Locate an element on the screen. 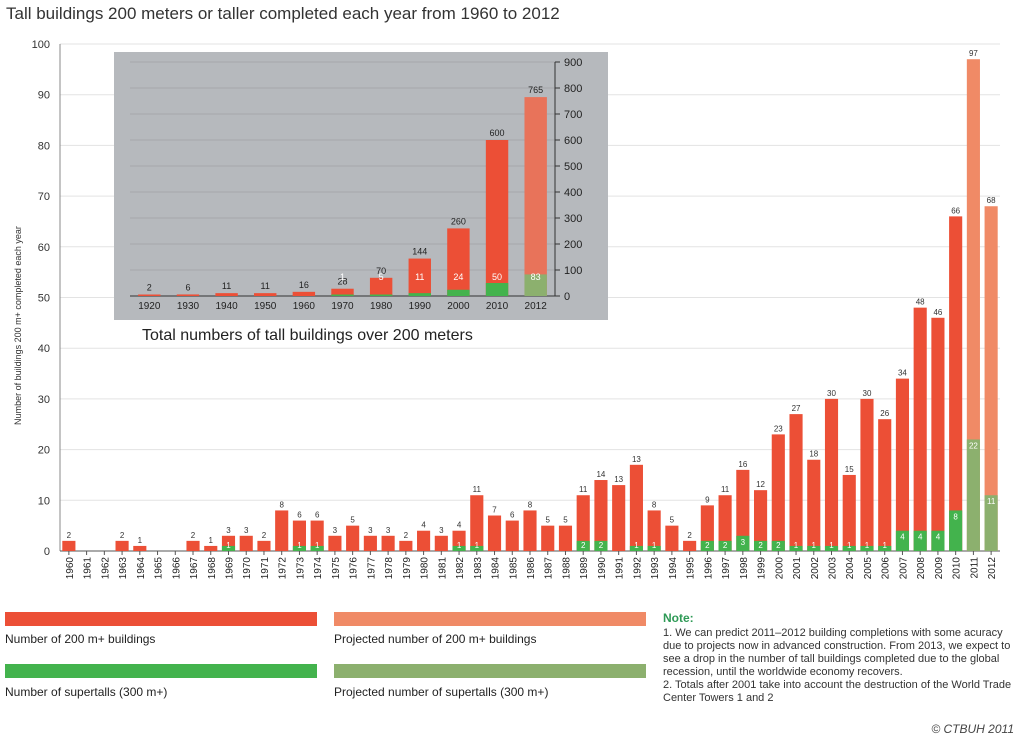 This screenshot has height=741, width=1024. inset-y-tick-label: 900 is located at coordinates (573, 63).